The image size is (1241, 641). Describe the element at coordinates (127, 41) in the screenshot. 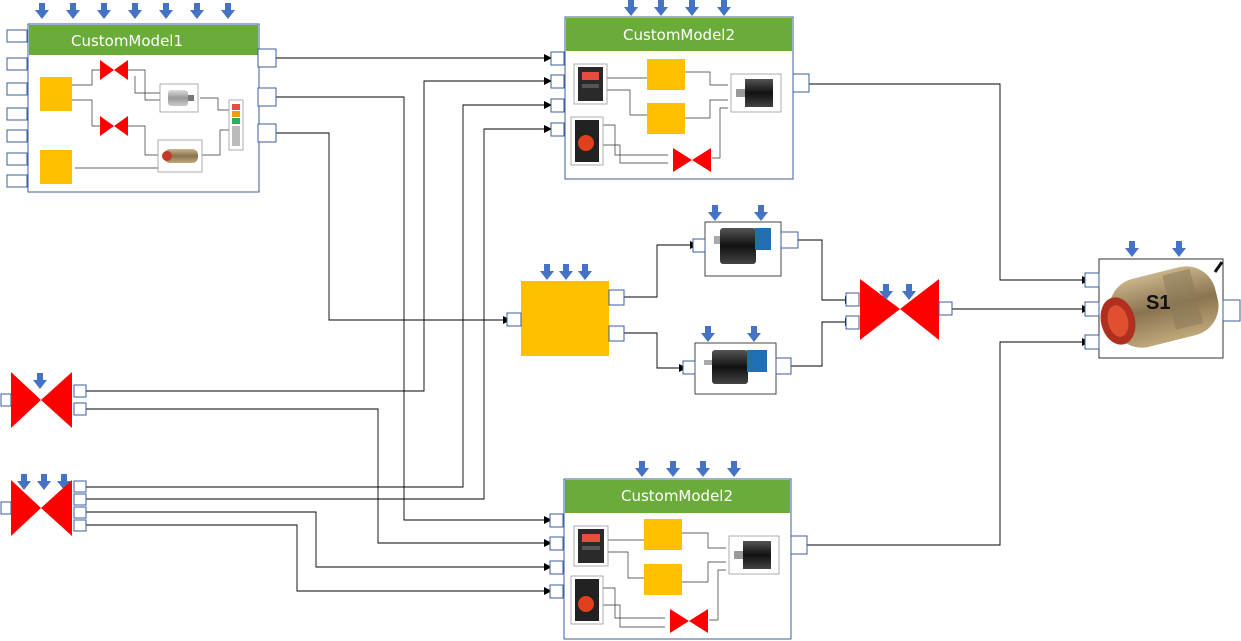

I see `custom-model-1-title: CustomModel1` at that location.